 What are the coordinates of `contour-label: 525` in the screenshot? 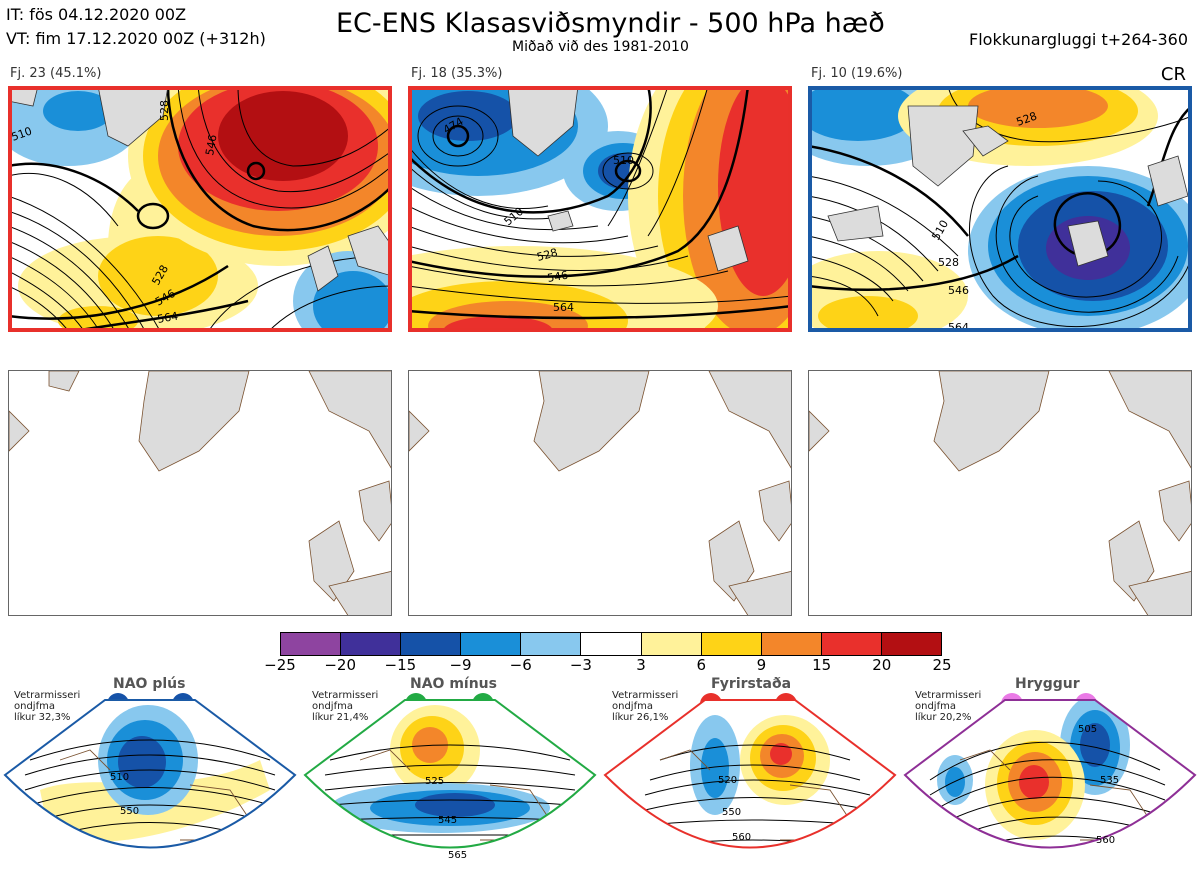 It's located at (434, 781).